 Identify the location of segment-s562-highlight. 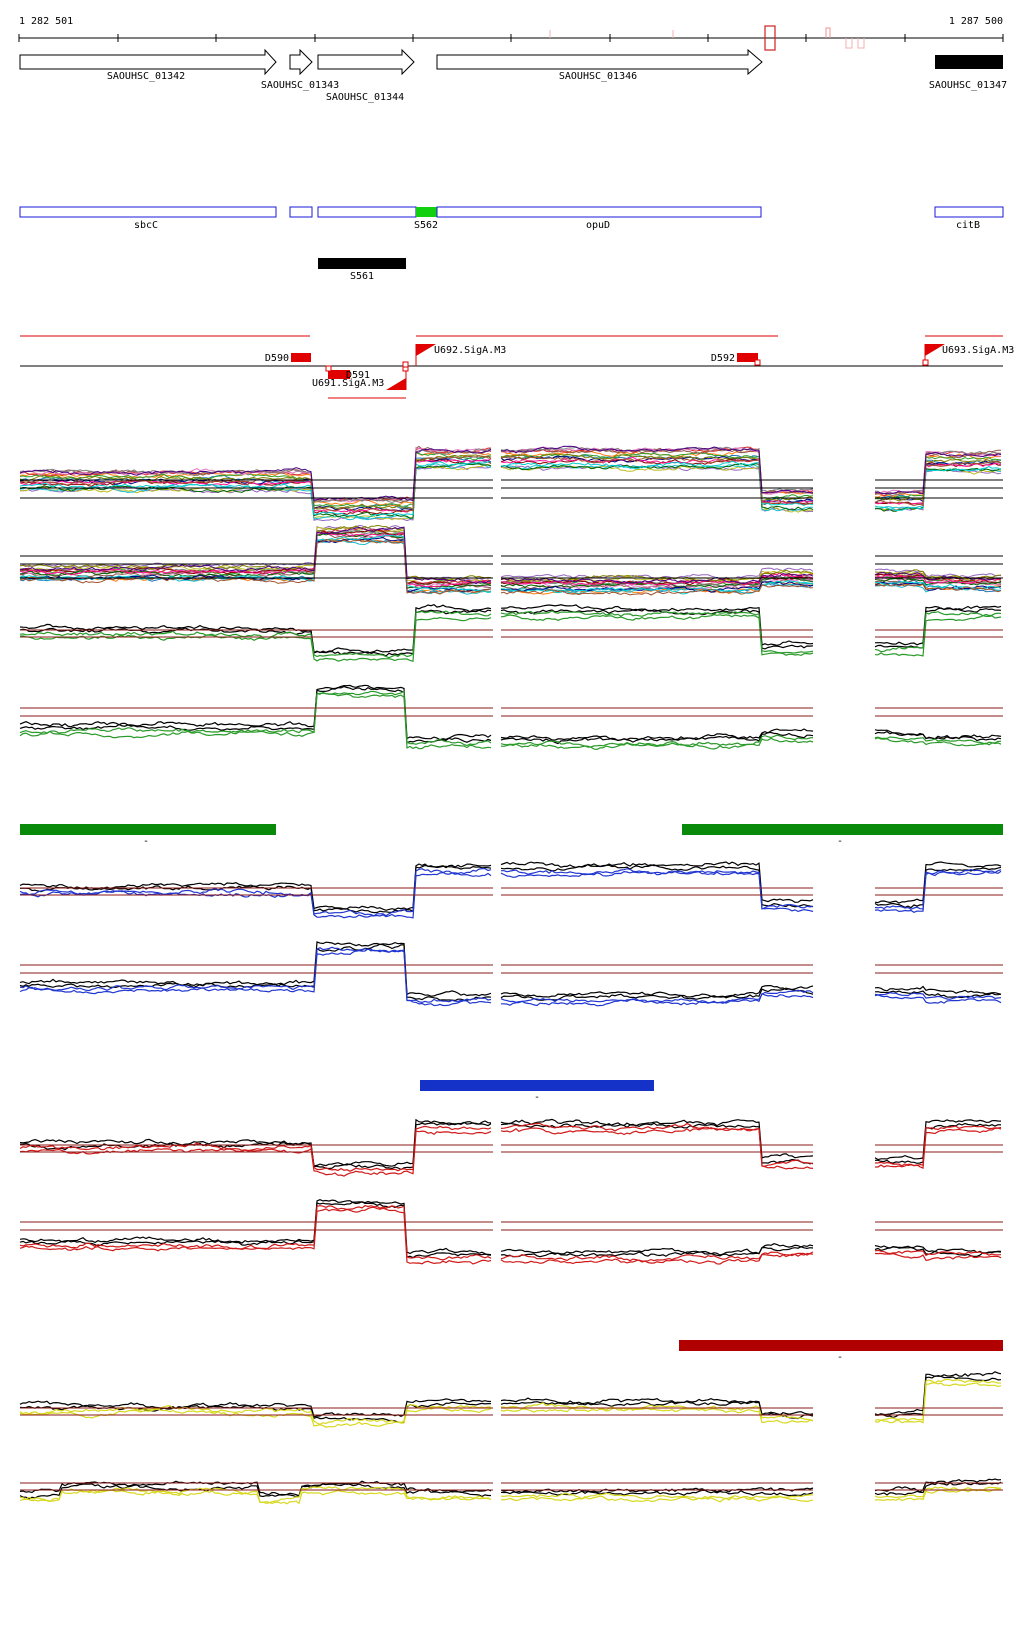
(426, 212).